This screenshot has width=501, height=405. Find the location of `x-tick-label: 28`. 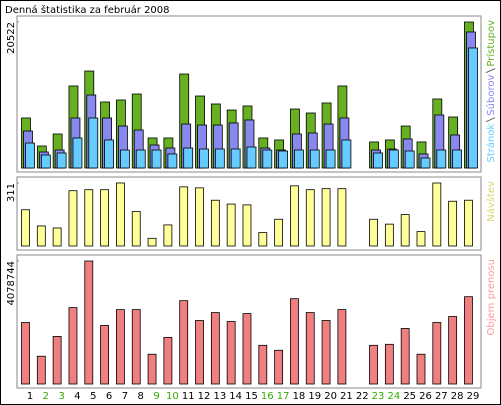

x-tick-label: 28 is located at coordinates (457, 396).